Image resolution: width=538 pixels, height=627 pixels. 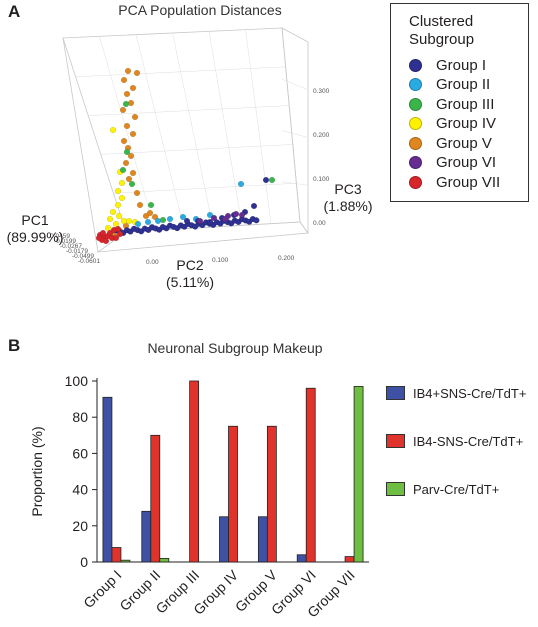 I want to click on pca-legend-item: Group II, so click(x=449, y=85).